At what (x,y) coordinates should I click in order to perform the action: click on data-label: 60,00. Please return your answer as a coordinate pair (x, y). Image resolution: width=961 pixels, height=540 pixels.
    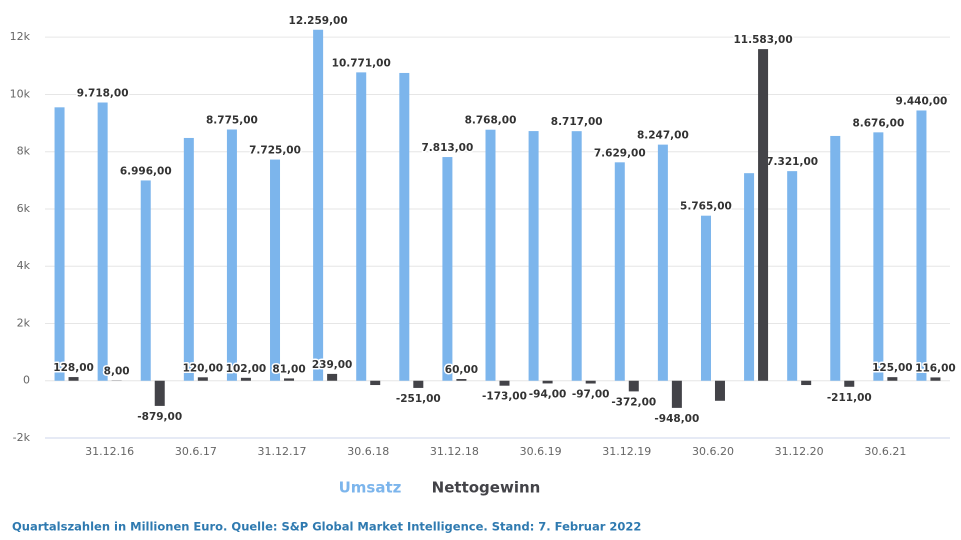
    Looking at the image, I should click on (461, 370).